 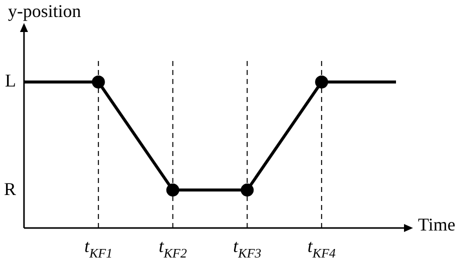 What do you see at coordinates (10, 80) in the screenshot?
I see `text: L` at bounding box center [10, 80].